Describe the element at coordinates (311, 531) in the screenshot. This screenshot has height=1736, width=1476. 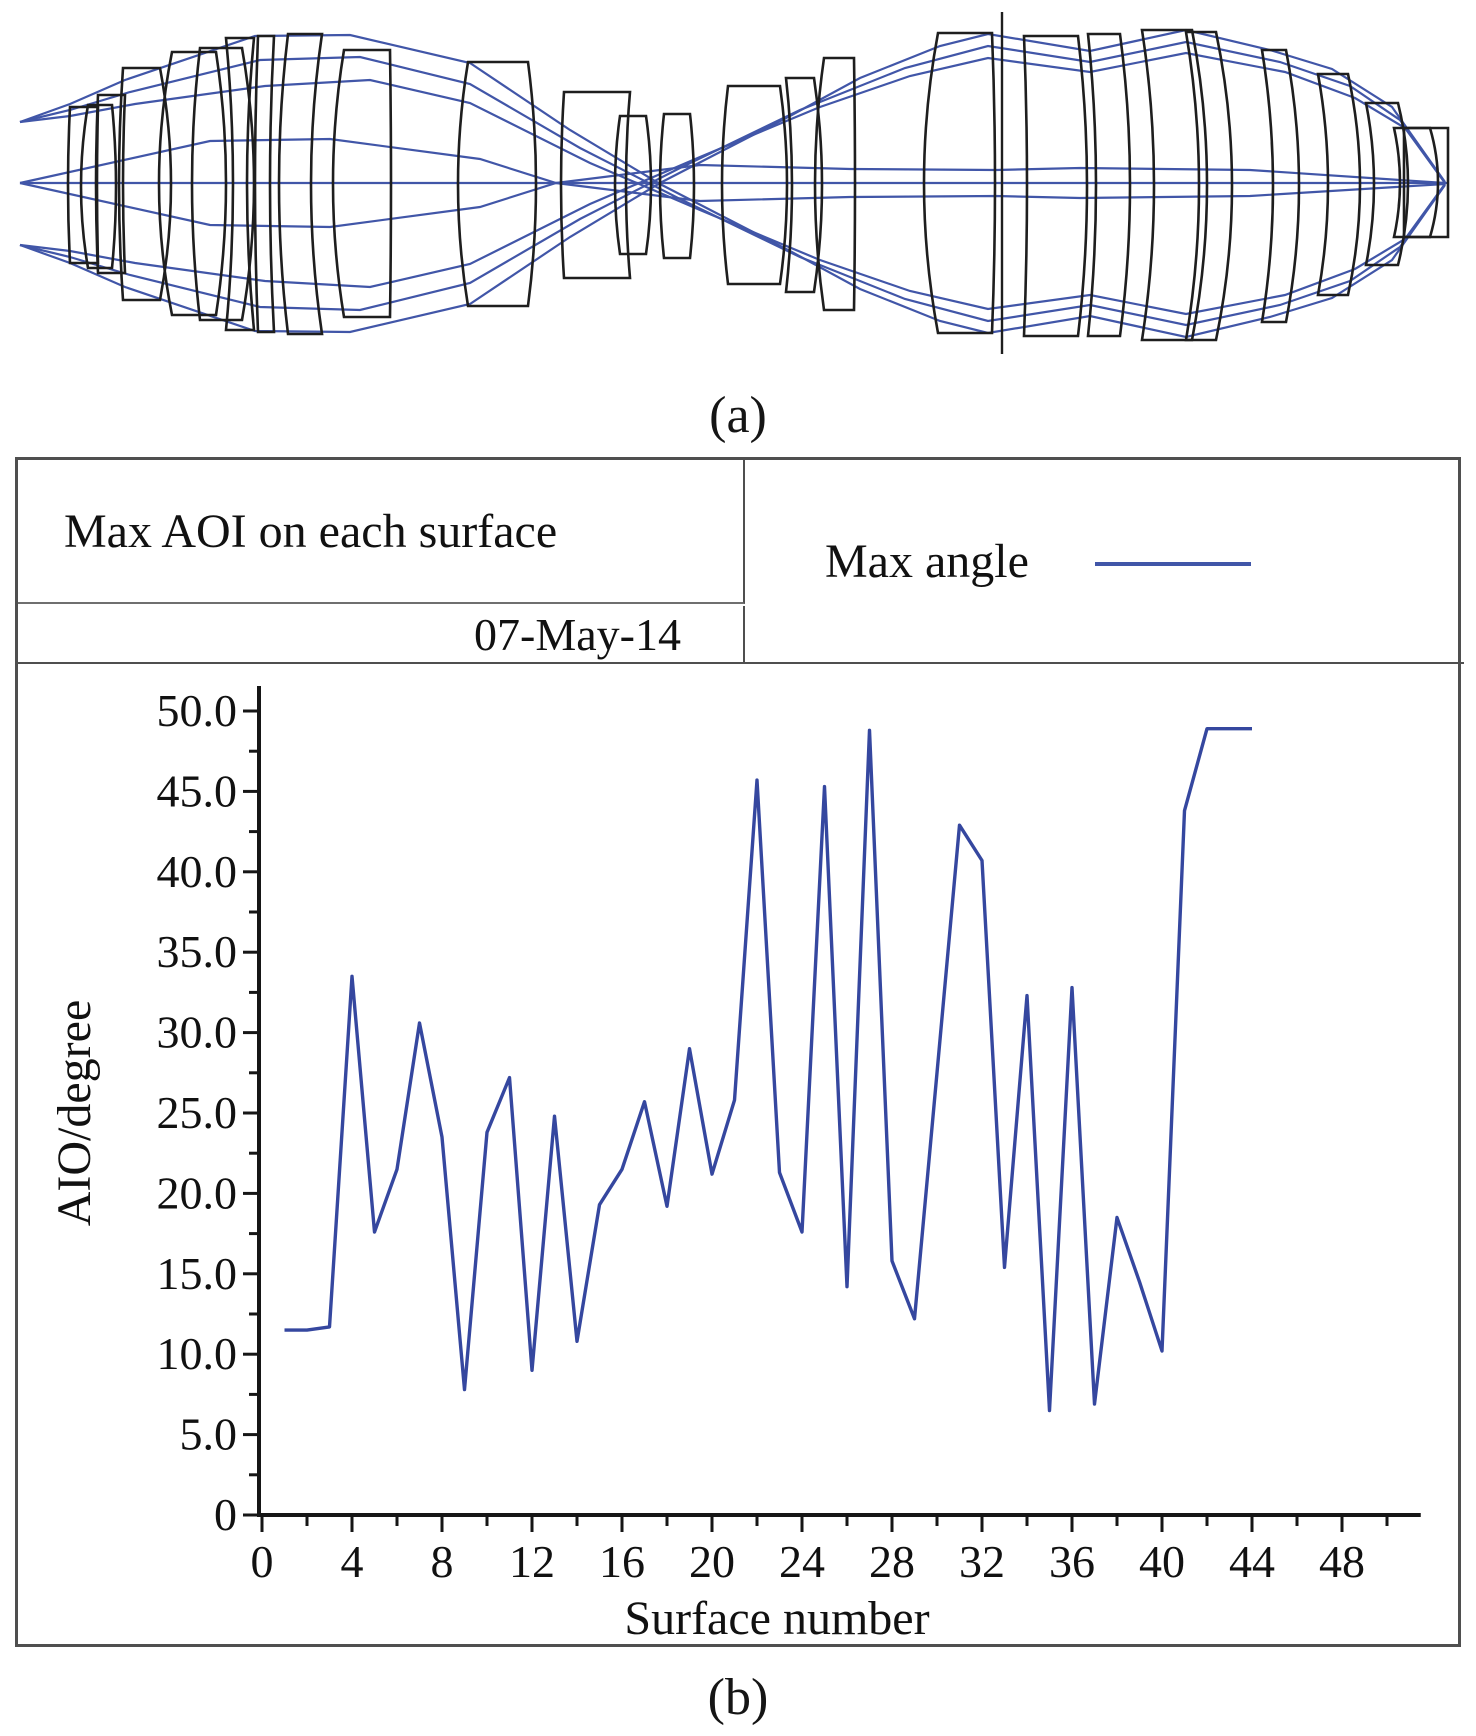
I see `chart-title: Max AOI on each surface` at that location.